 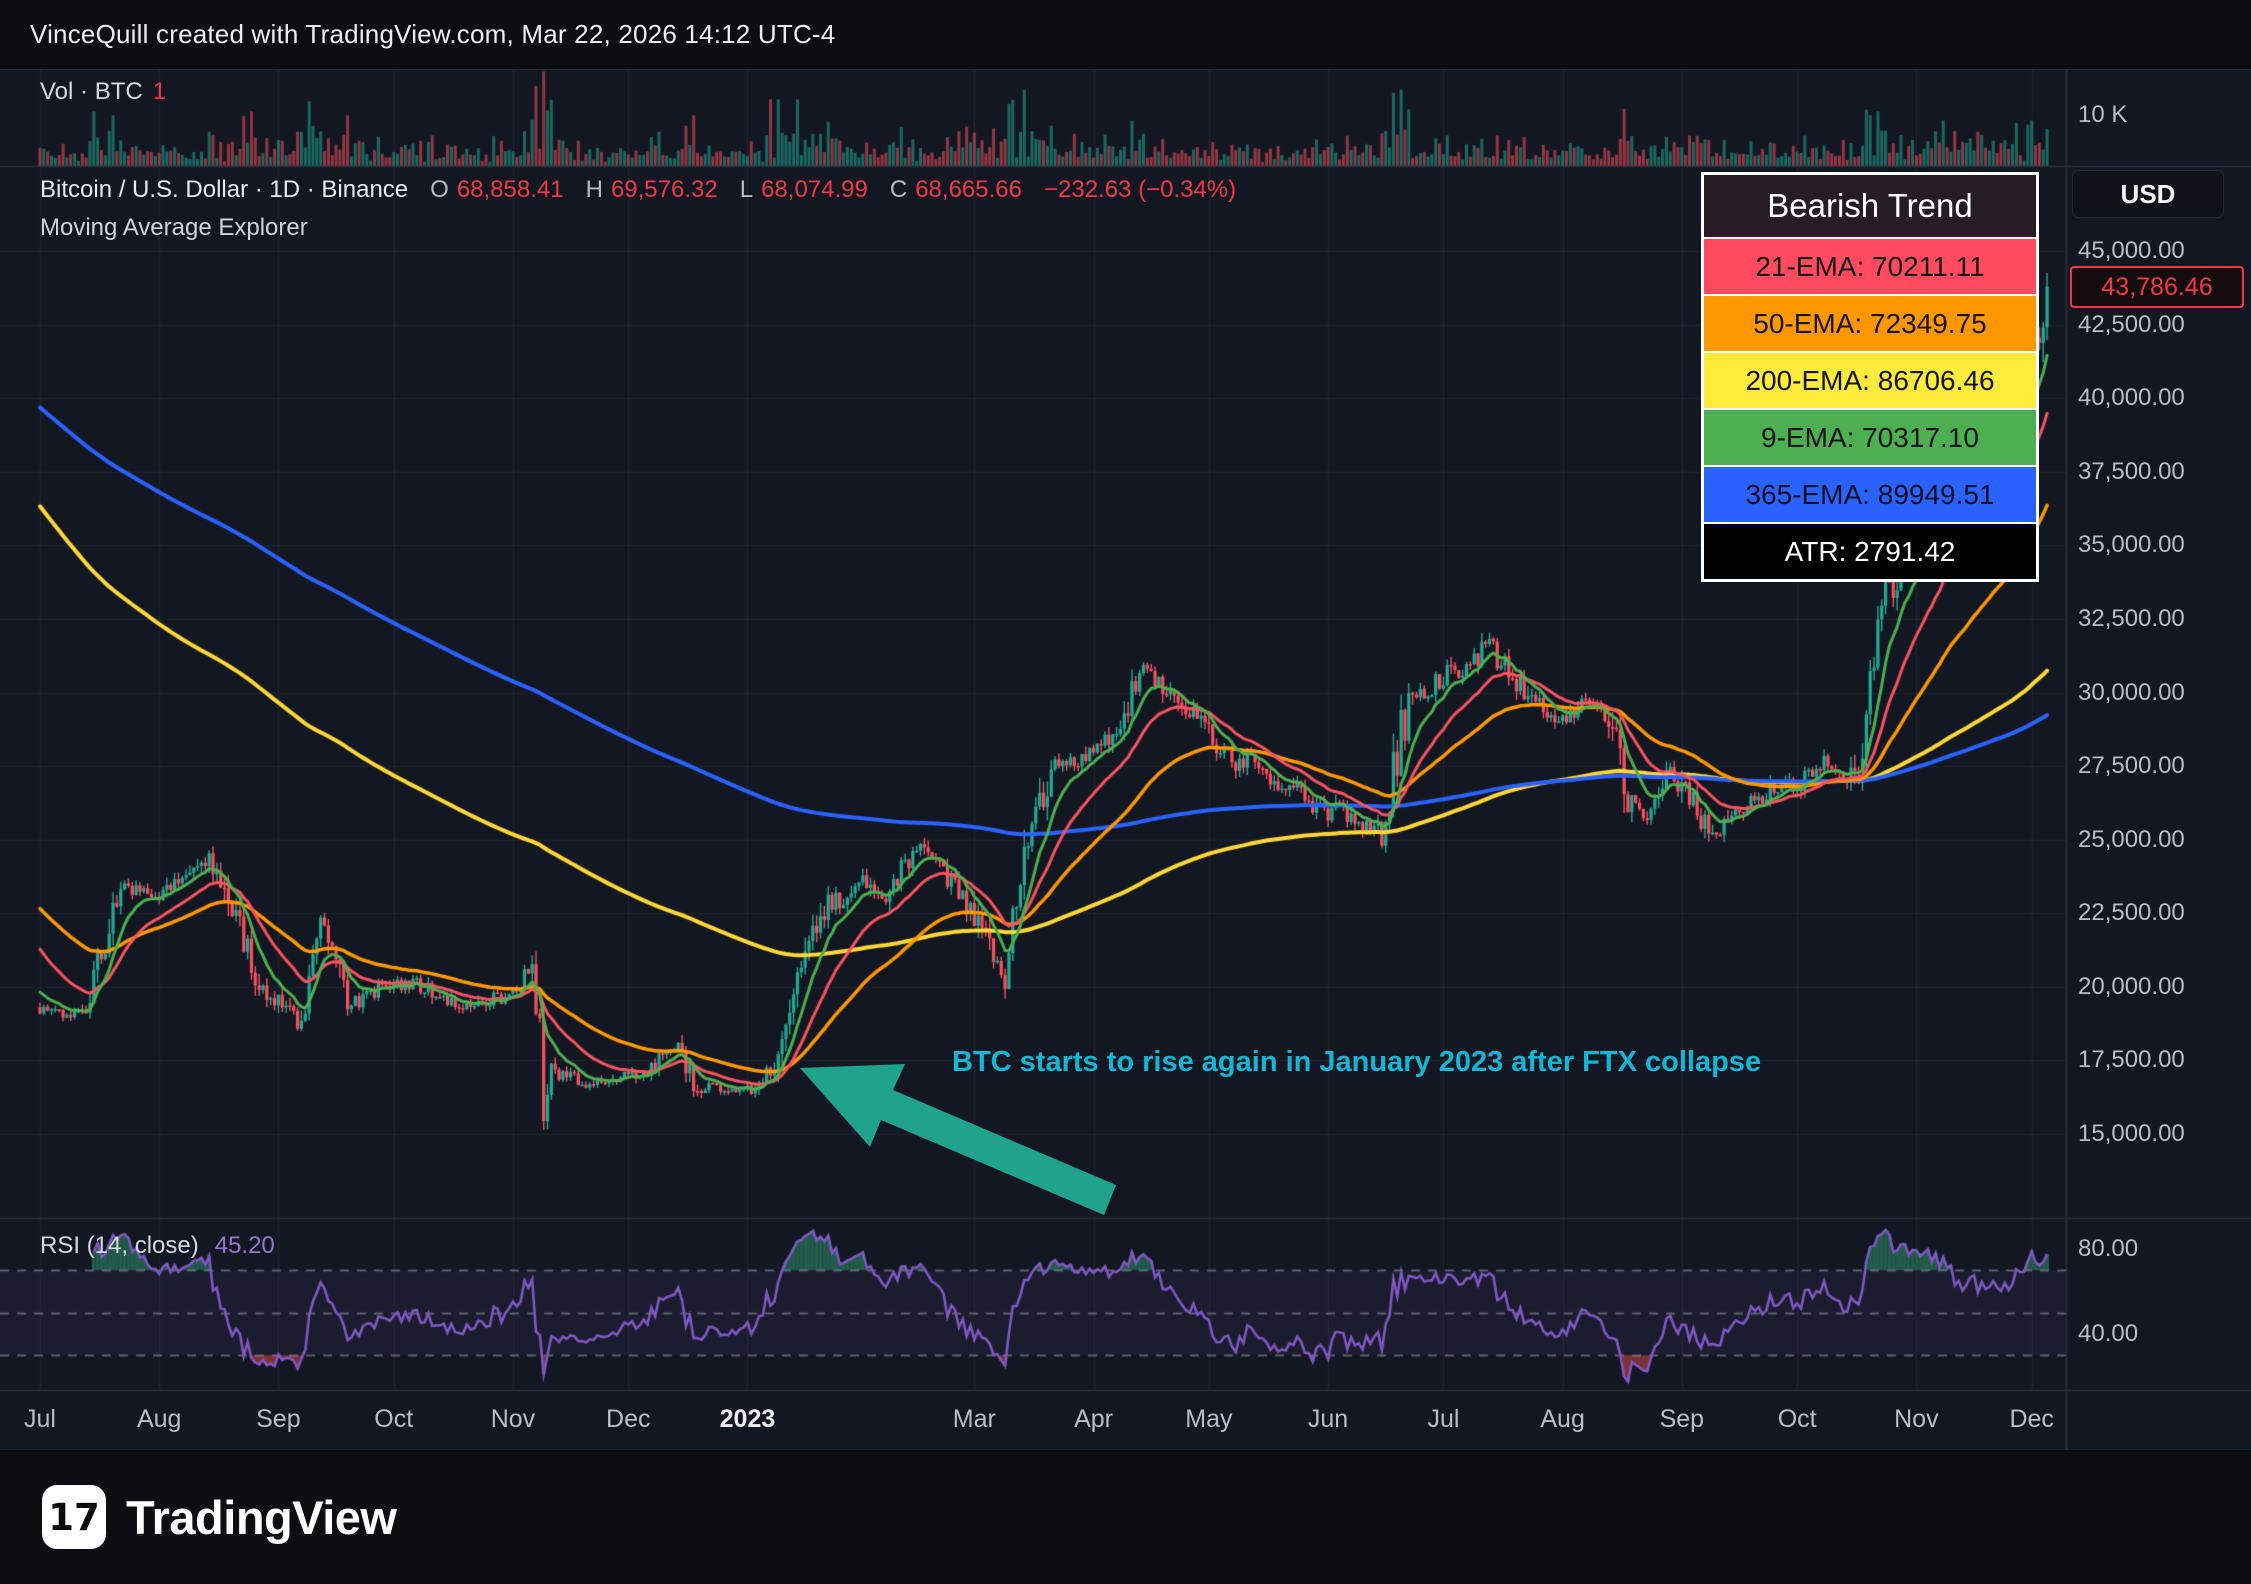 I want to click on ohlc-high-value: 69,576.32, so click(x=664, y=189).